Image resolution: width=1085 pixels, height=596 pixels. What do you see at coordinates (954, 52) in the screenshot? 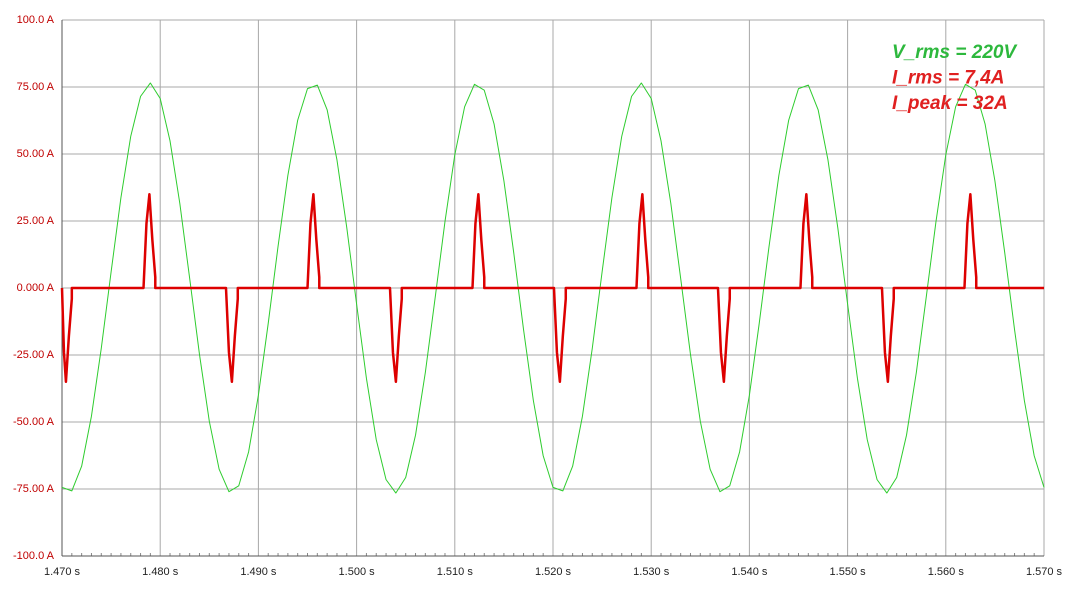
I see `annotation: V_rms = 220V` at bounding box center [954, 52].